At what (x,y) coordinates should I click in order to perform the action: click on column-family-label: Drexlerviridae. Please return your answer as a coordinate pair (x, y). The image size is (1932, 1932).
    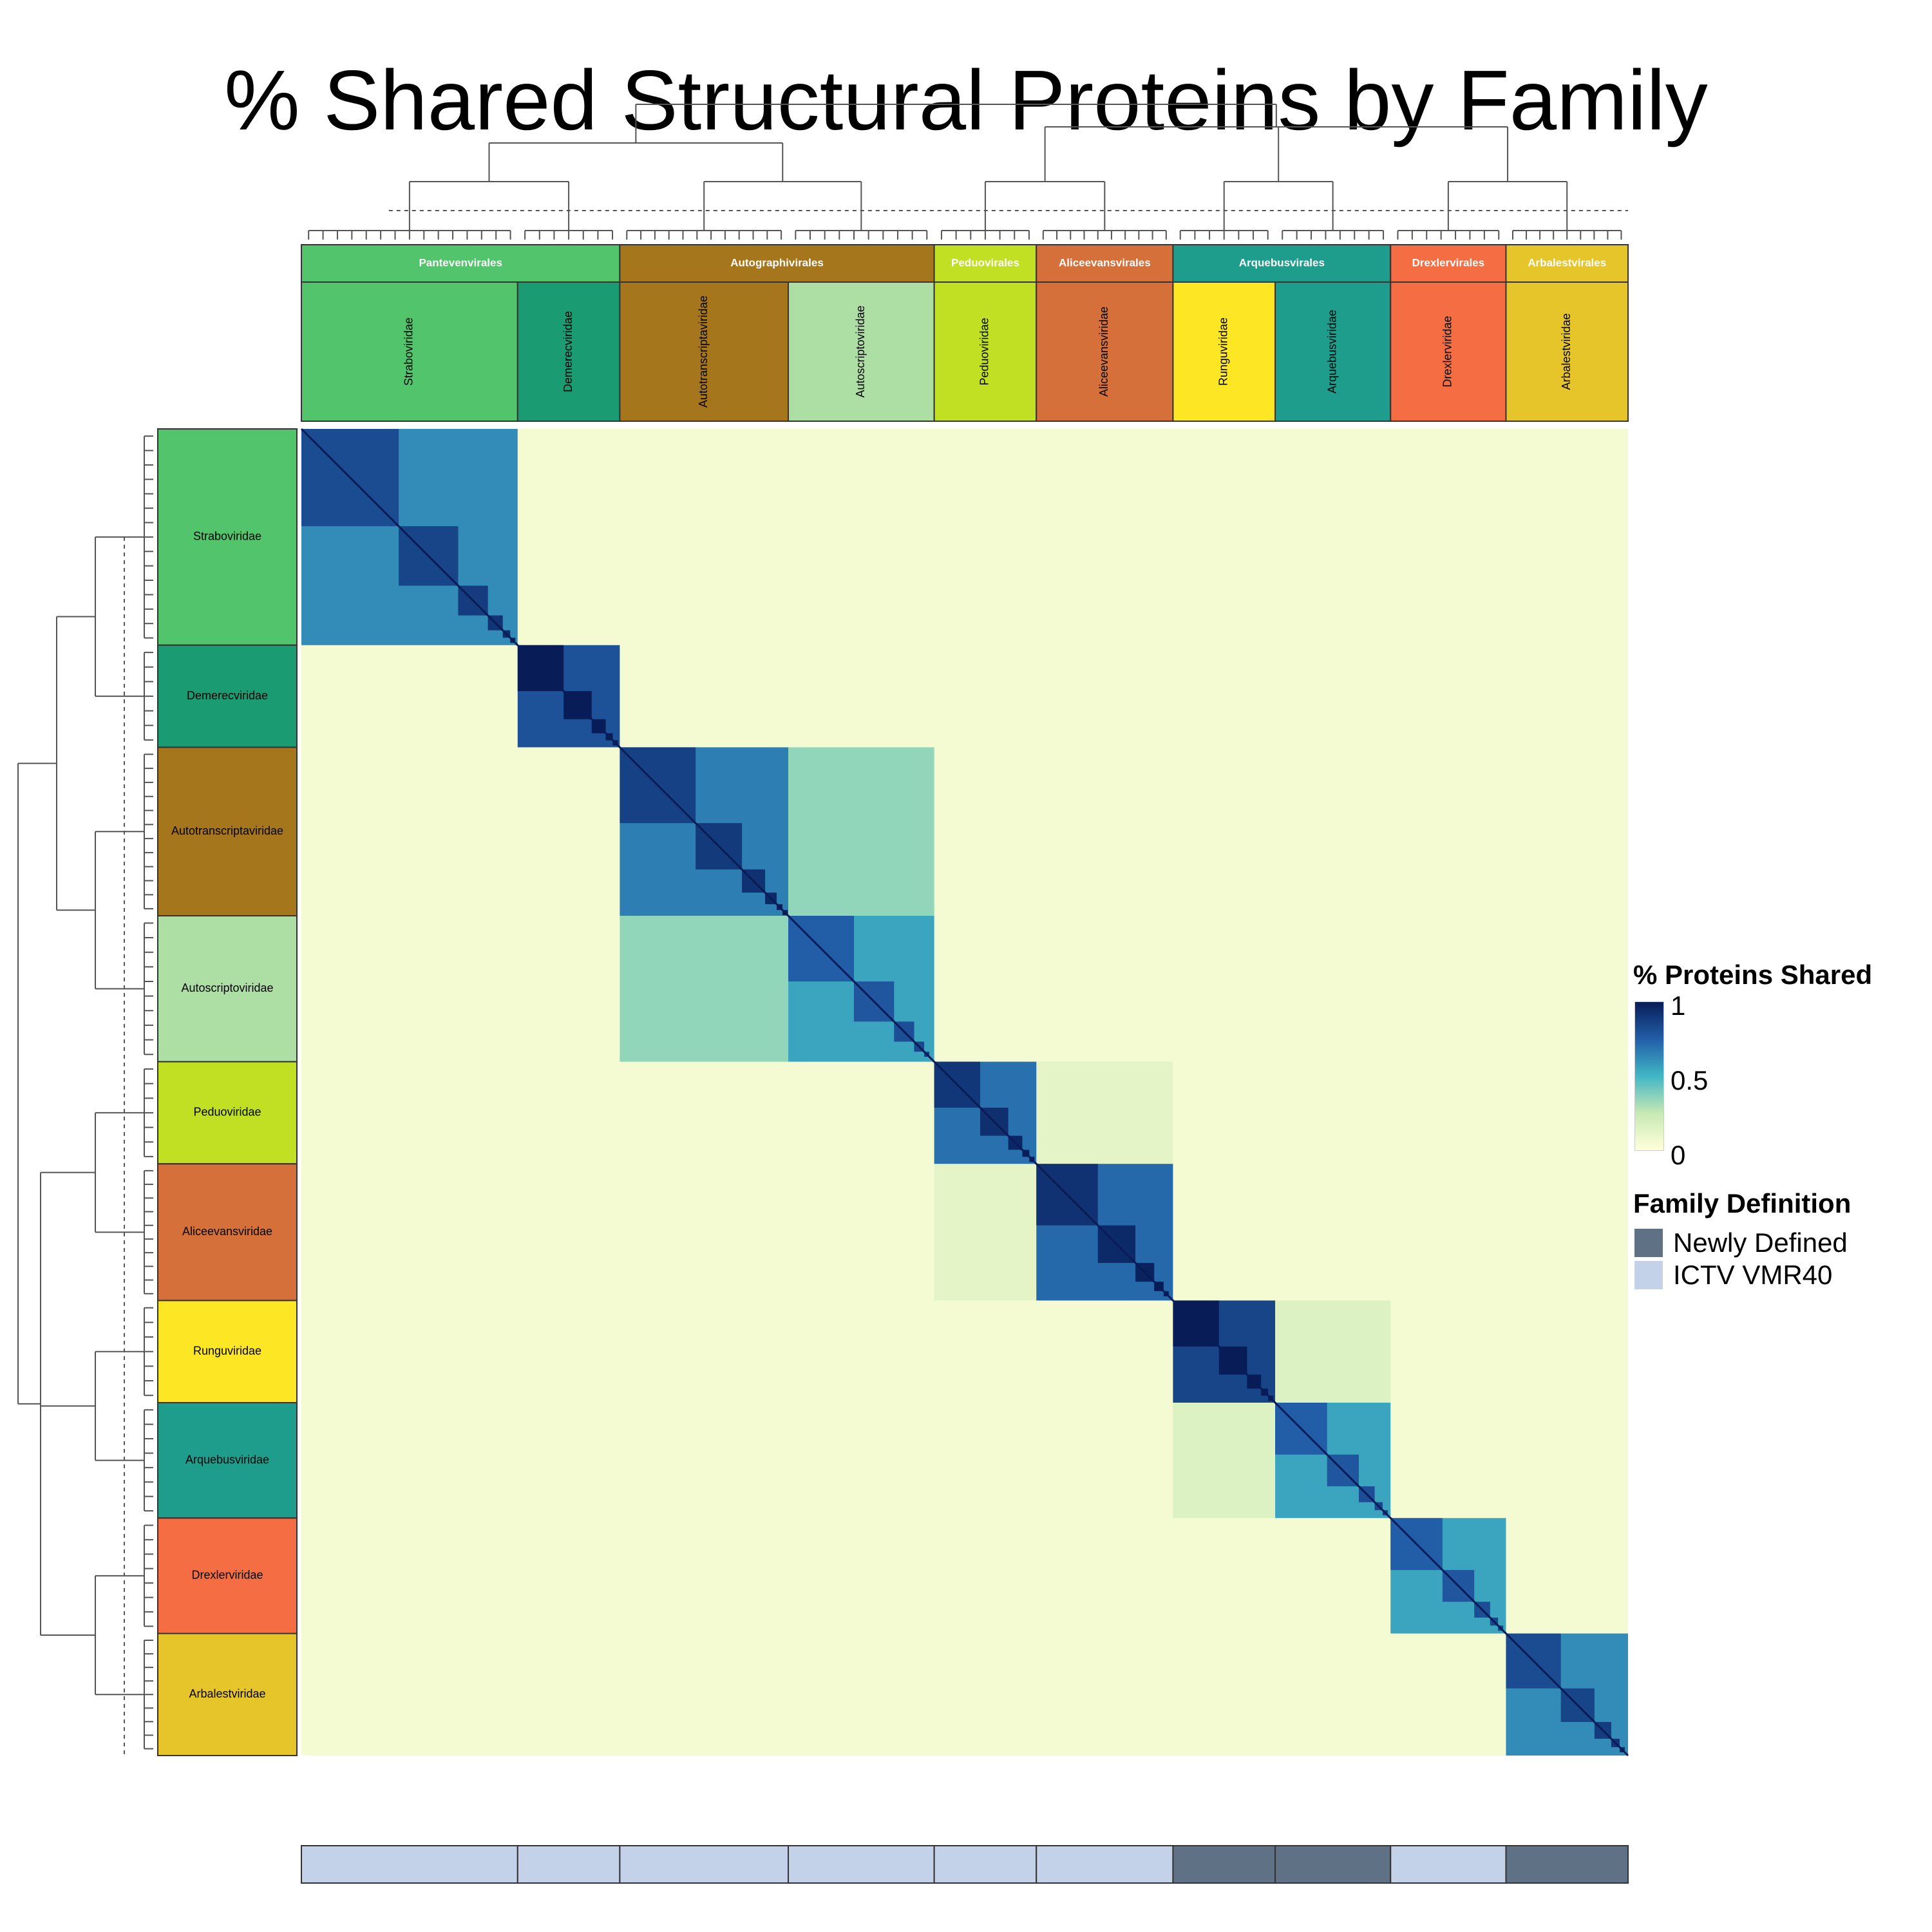
    Looking at the image, I should click on (1448, 351).